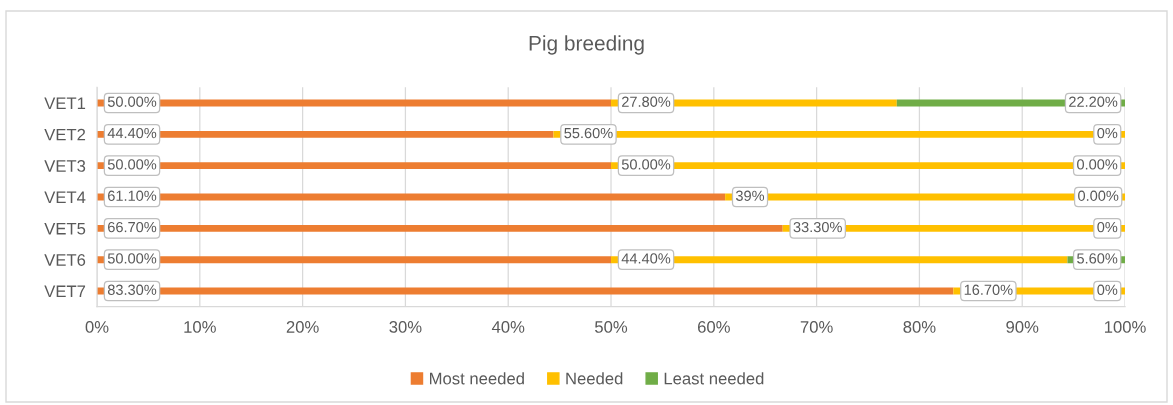 Image resolution: width=1173 pixels, height=405 pixels. I want to click on data-label: 83.30%, so click(132, 289).